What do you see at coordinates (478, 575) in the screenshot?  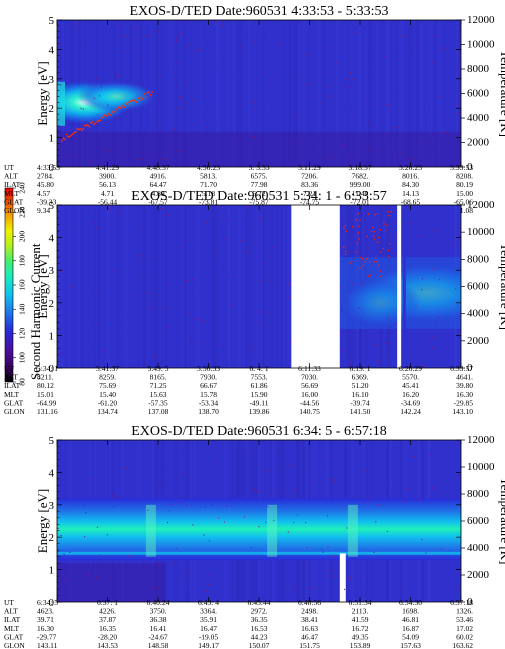 I see `temp-tick-label: 2000` at bounding box center [478, 575].